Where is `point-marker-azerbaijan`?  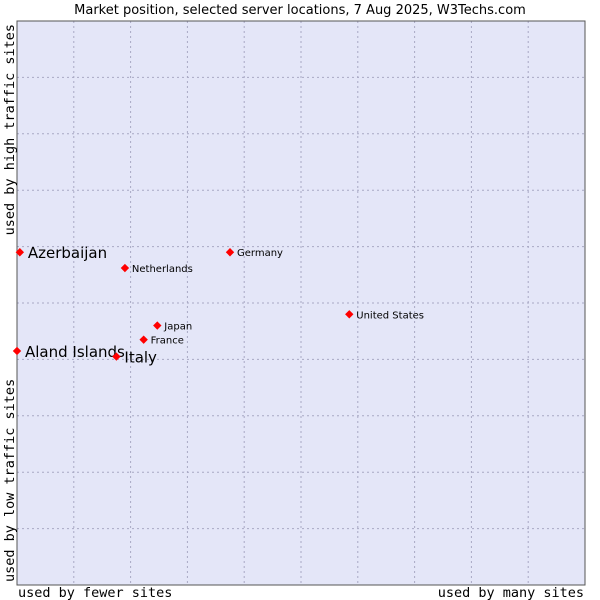 point-marker-azerbaijan is located at coordinates (20, 252).